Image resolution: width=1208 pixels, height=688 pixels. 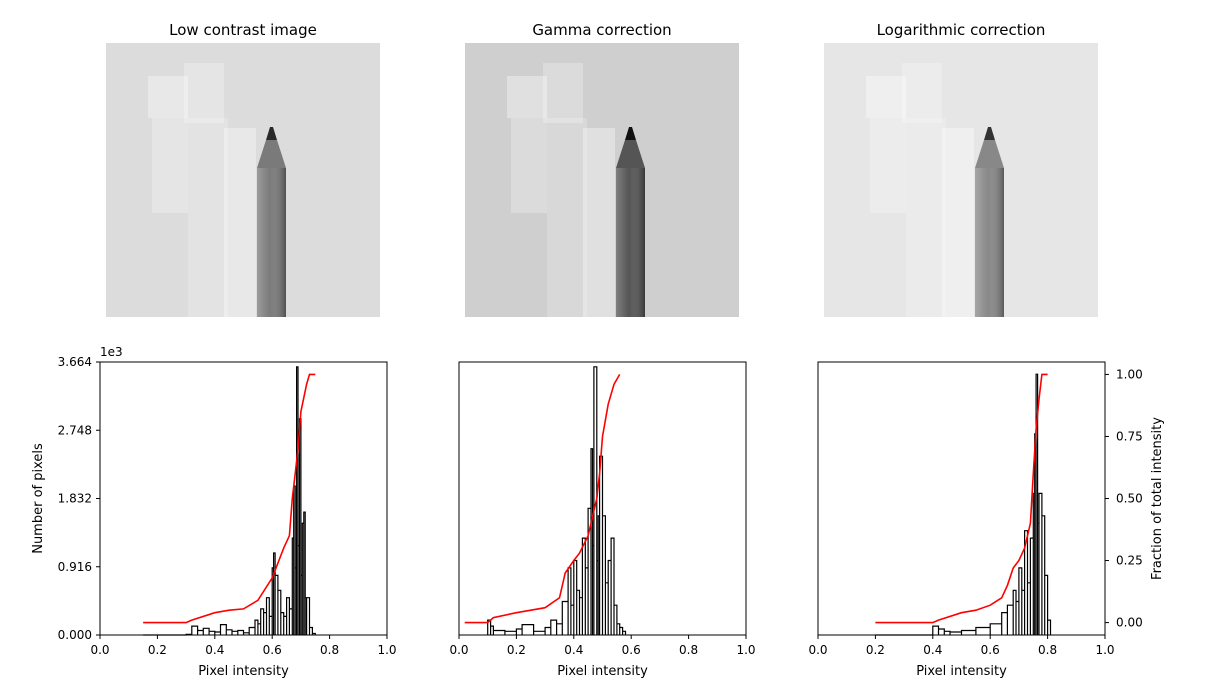 What do you see at coordinates (1129, 561) in the screenshot?
I see `right-y-tick-label: 0.25` at bounding box center [1129, 561].